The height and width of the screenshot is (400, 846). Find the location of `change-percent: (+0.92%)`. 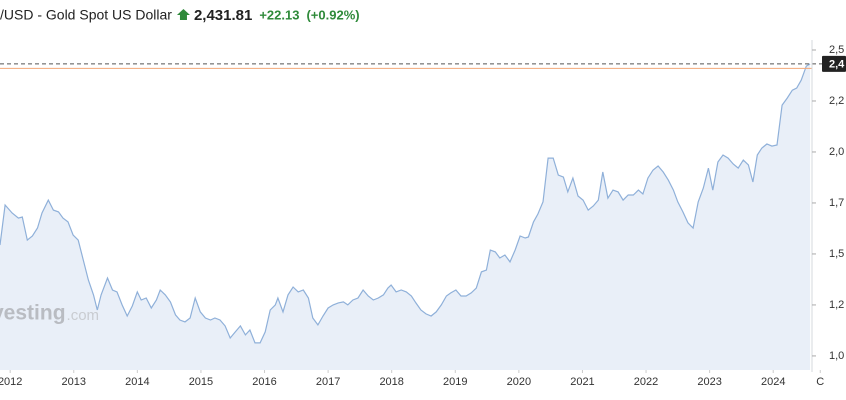

change-percent: (+0.92%) is located at coordinates (332, 14).